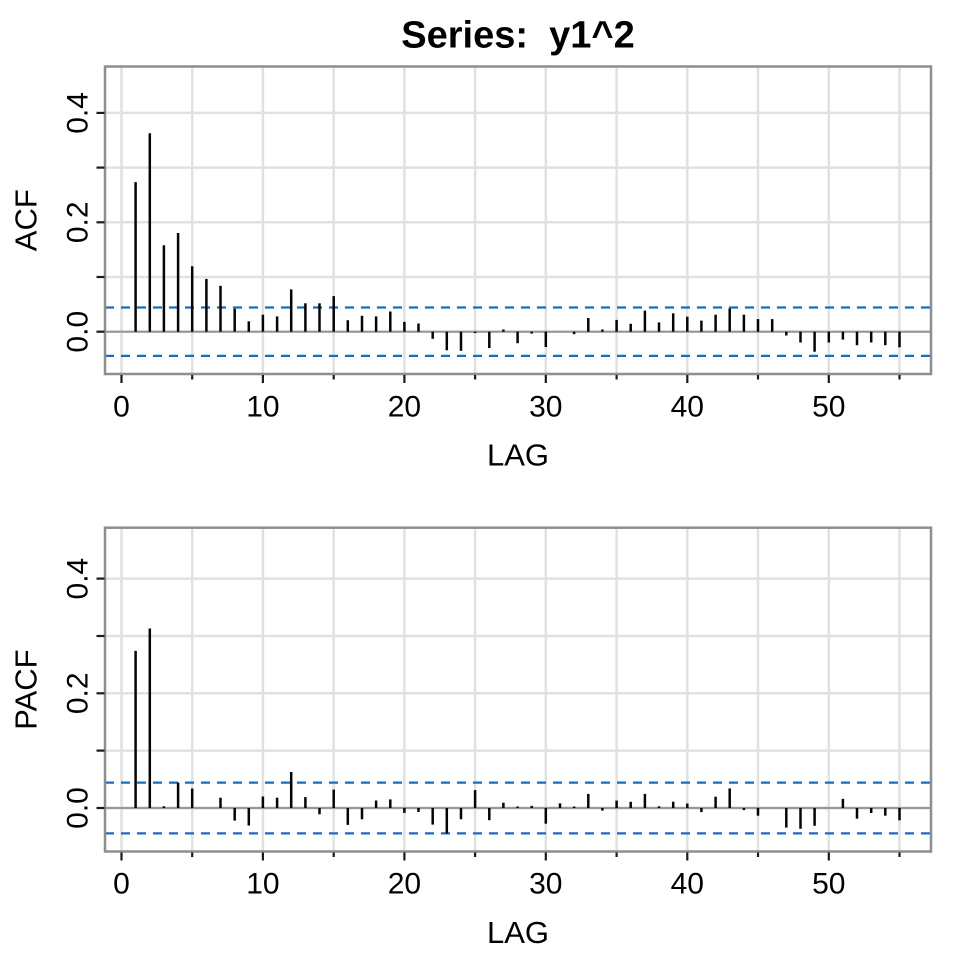 The height and width of the screenshot is (965, 960). Describe the element at coordinates (26, 220) in the screenshot. I see `svg-text: ACF` at that location.